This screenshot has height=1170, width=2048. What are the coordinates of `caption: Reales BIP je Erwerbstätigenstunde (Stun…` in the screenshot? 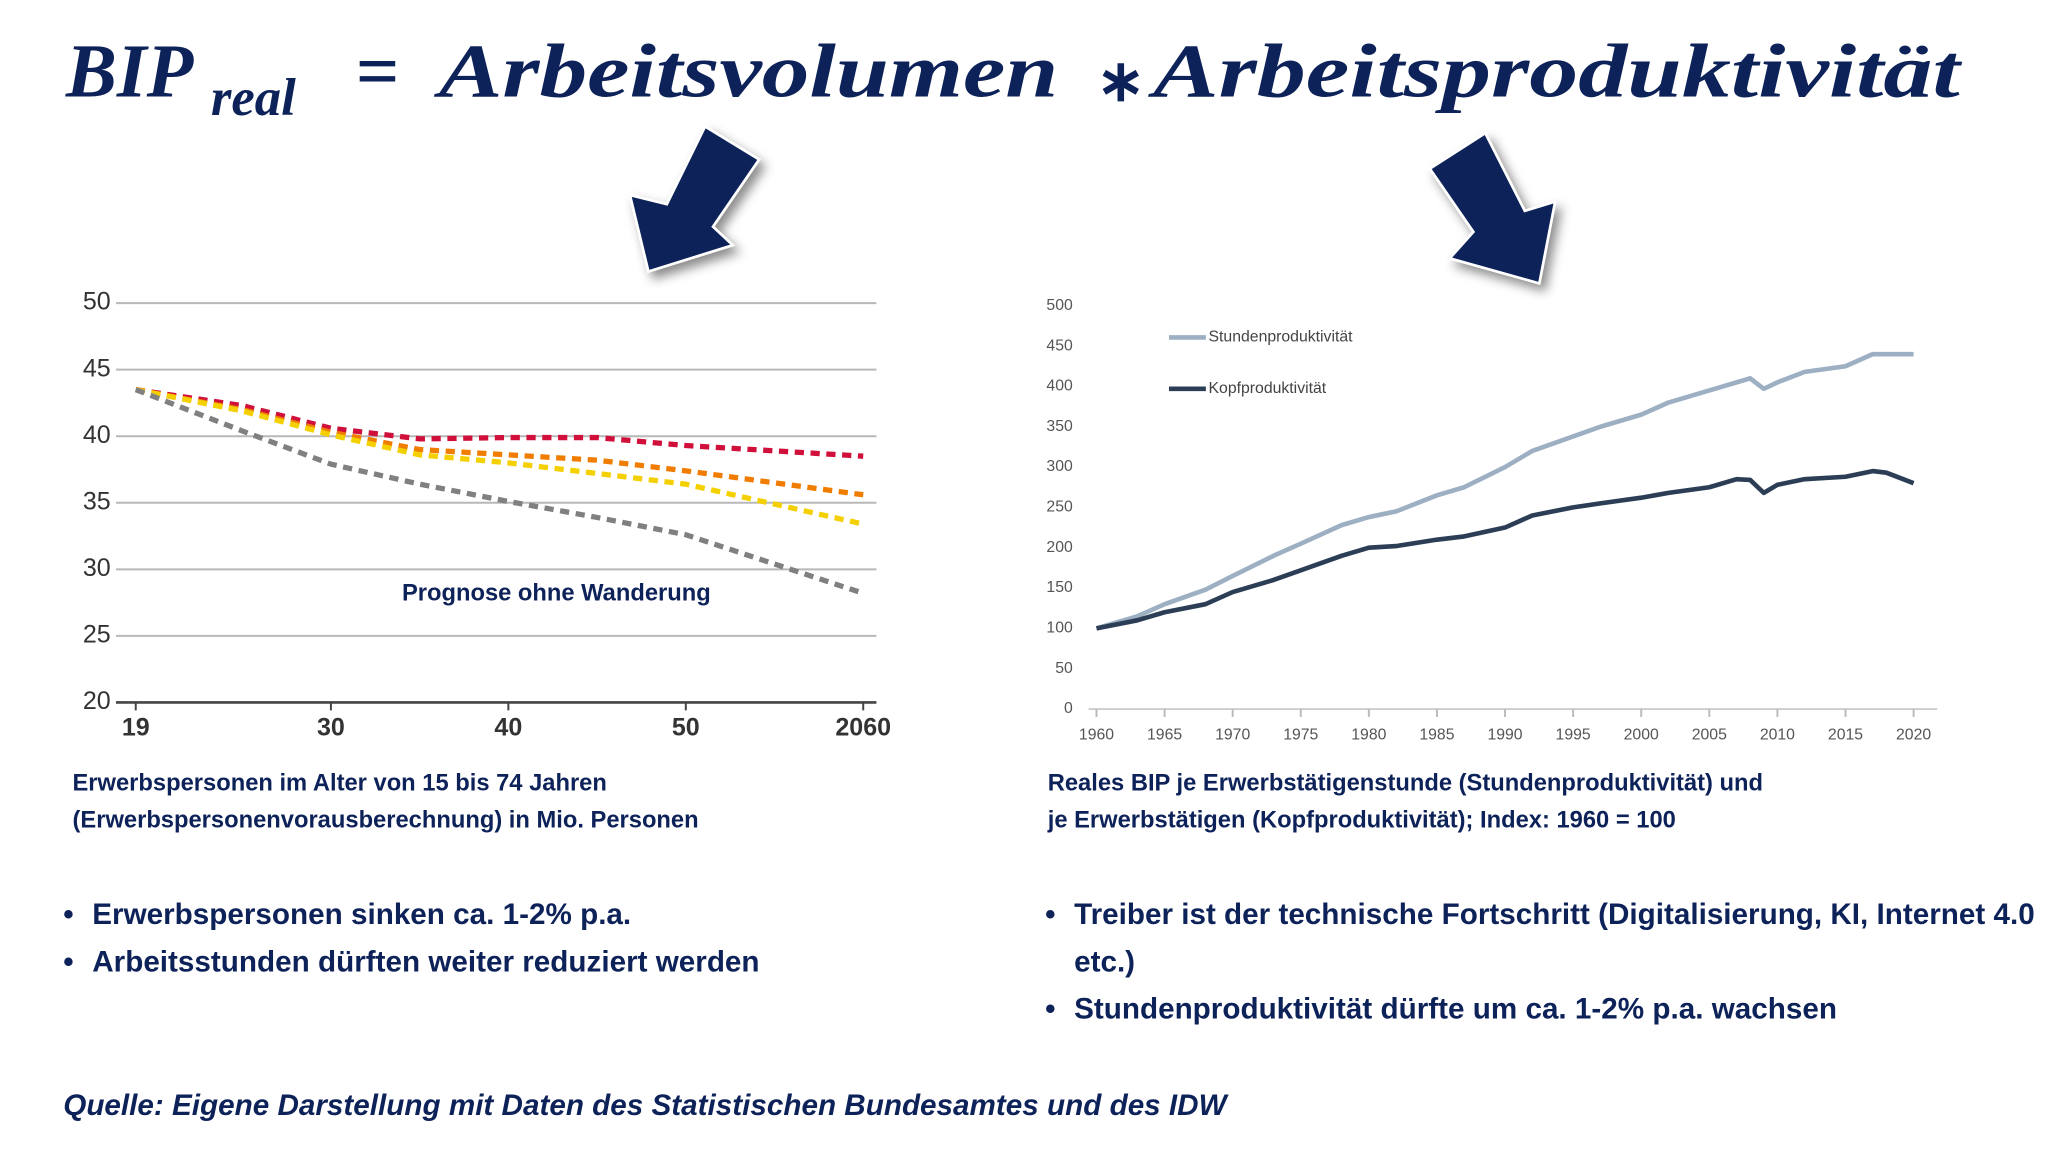 It's located at (1405, 801).